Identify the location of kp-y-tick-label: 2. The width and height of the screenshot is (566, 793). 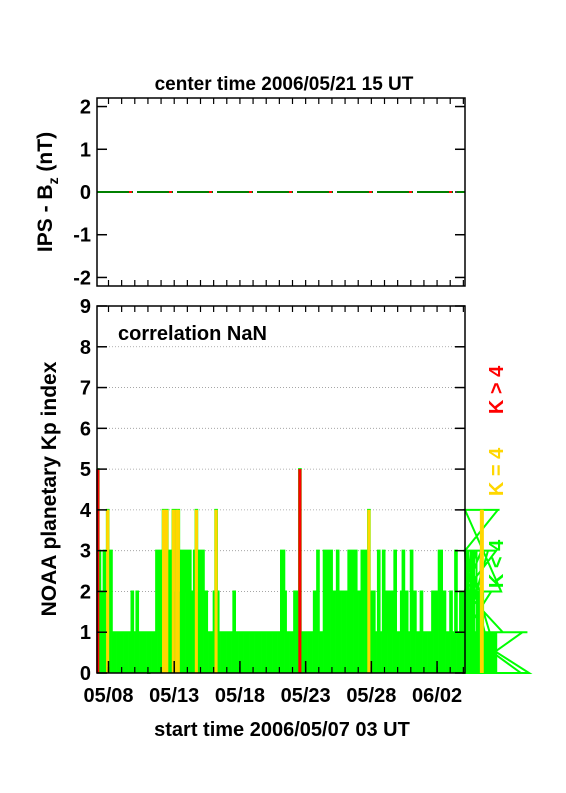
(85, 592).